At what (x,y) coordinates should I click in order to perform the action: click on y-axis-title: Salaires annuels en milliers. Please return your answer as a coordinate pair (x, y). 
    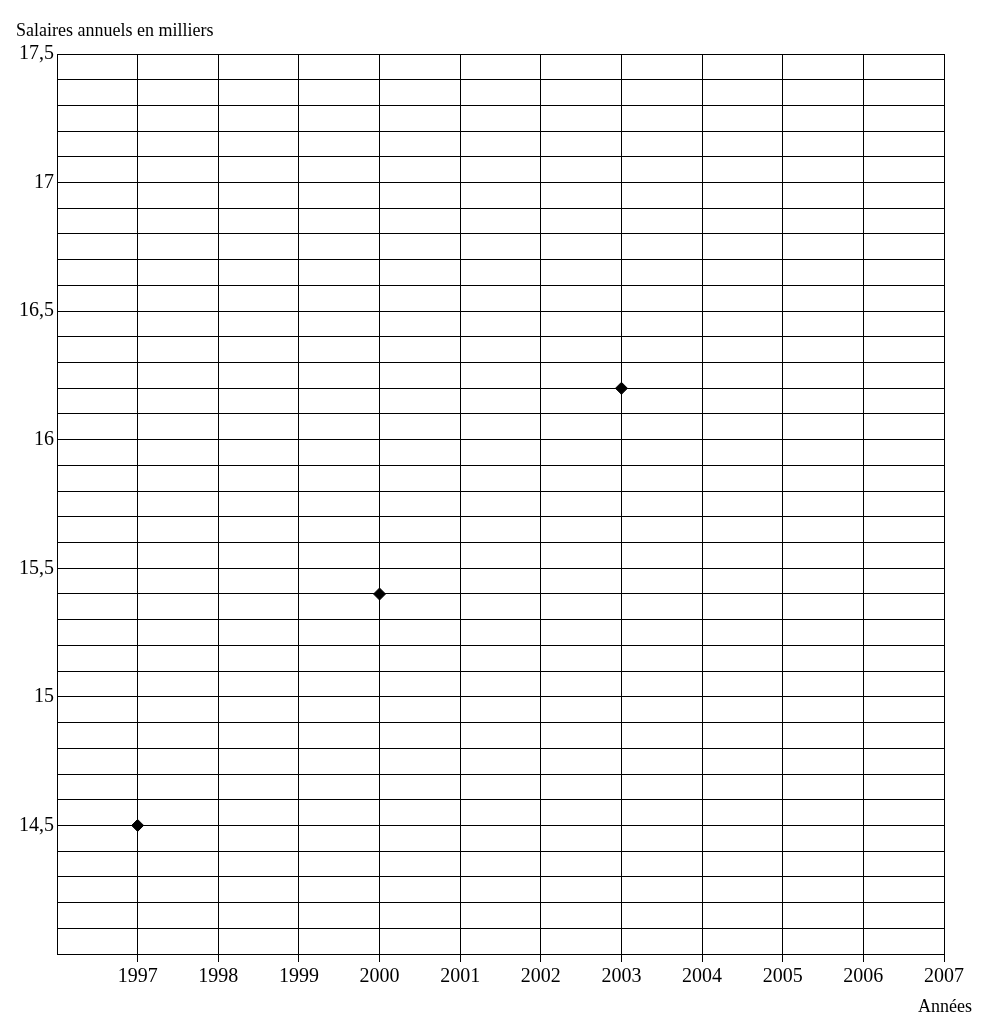
    Looking at the image, I should click on (115, 29).